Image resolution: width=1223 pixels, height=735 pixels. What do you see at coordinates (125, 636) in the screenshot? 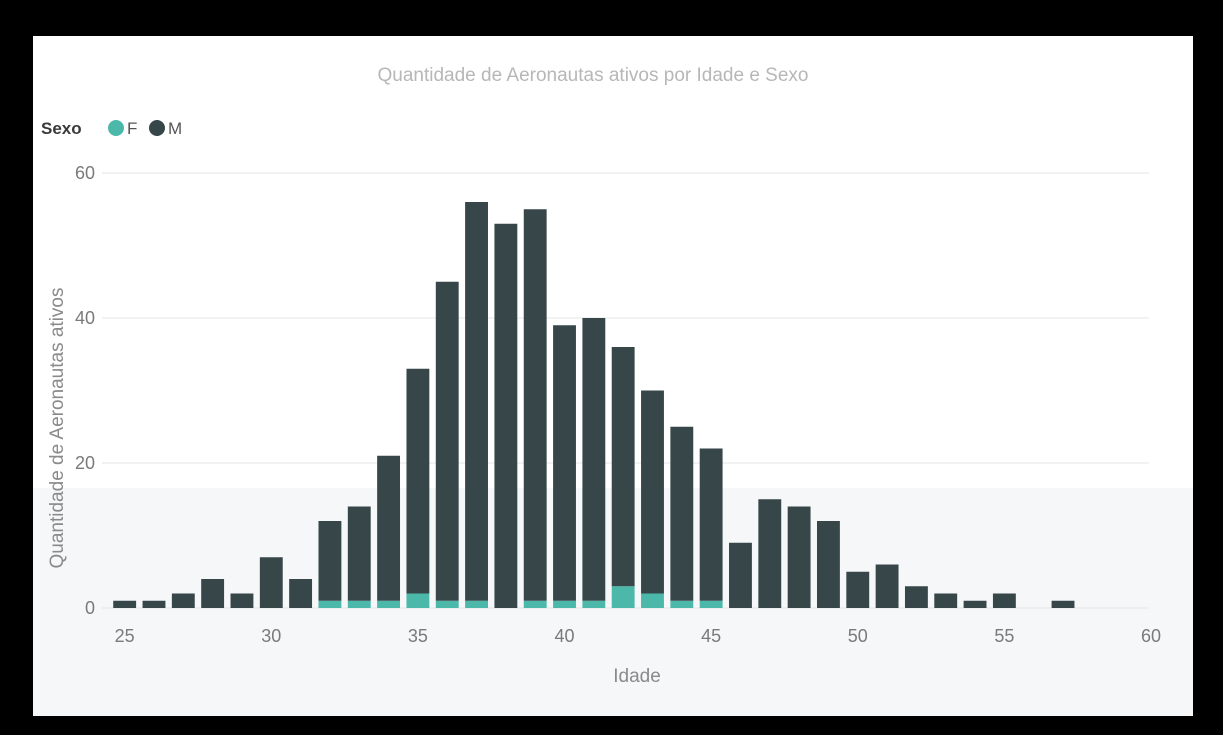
I see `x-tick-label: 25` at bounding box center [125, 636].